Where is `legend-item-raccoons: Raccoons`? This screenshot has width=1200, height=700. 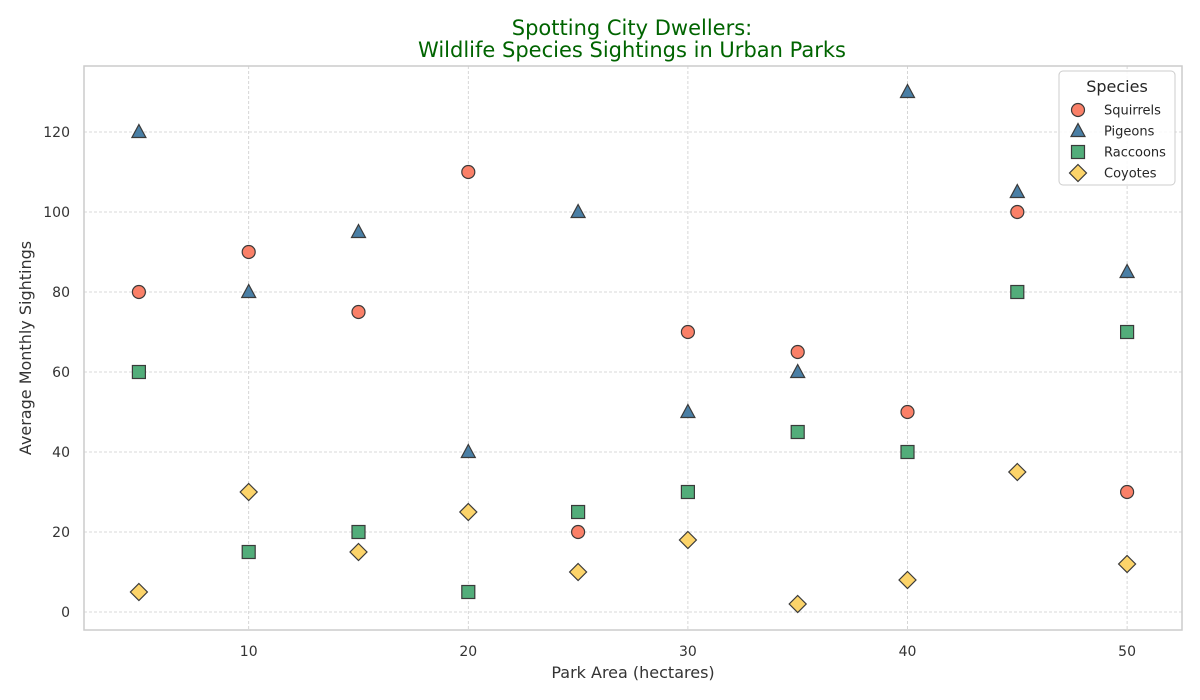 legend-item-raccoons: Raccoons is located at coordinates (1118, 152).